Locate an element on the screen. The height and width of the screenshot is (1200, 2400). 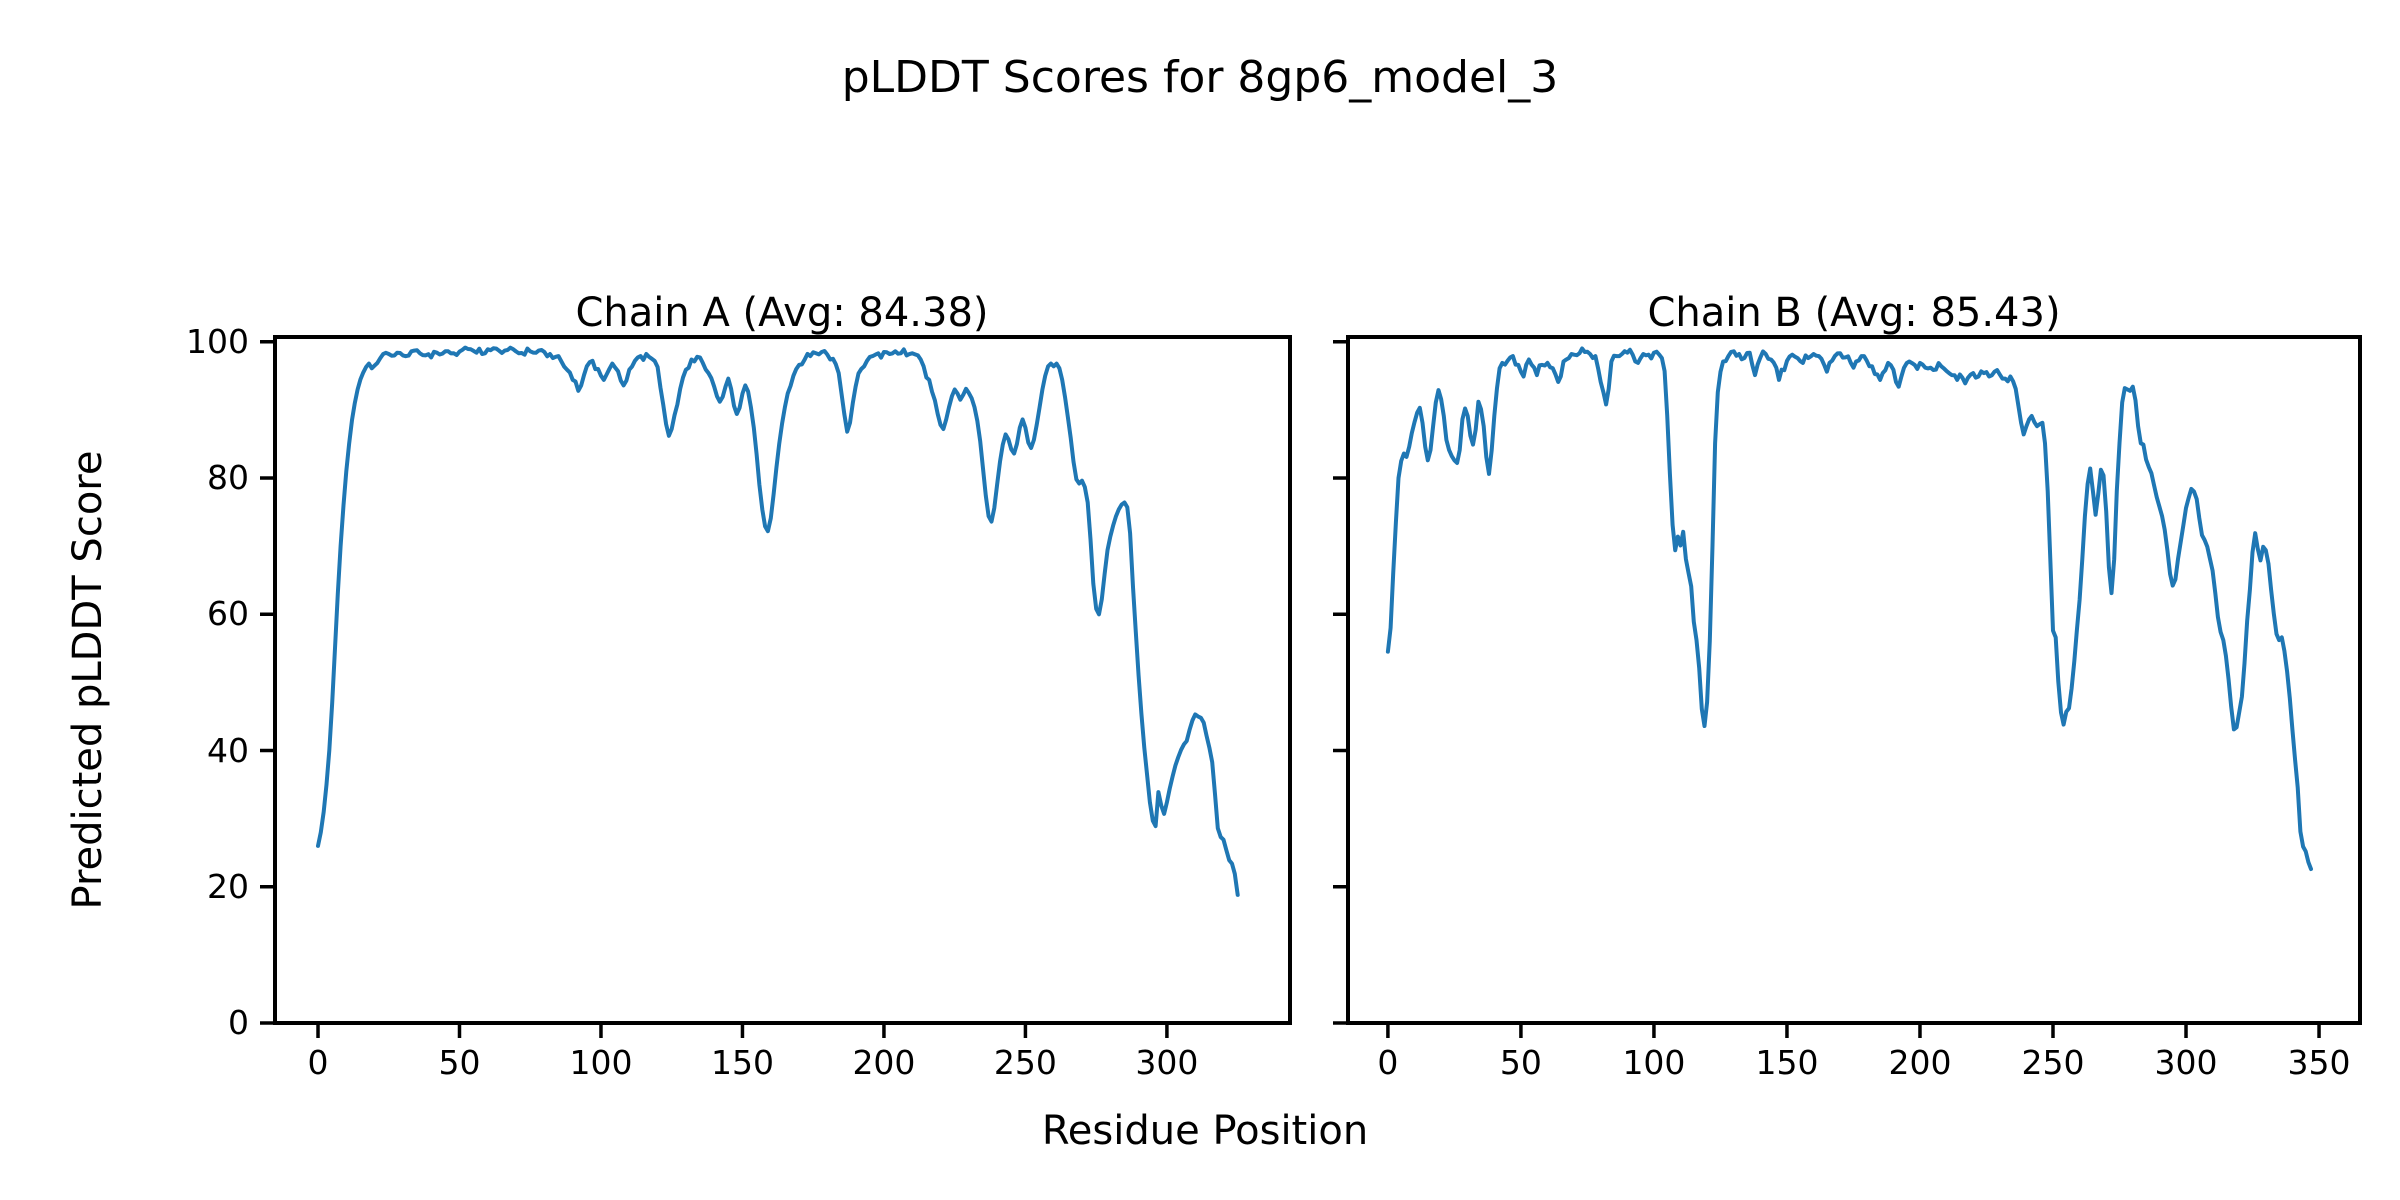
y-tick-label: 80 is located at coordinates (228, 477).